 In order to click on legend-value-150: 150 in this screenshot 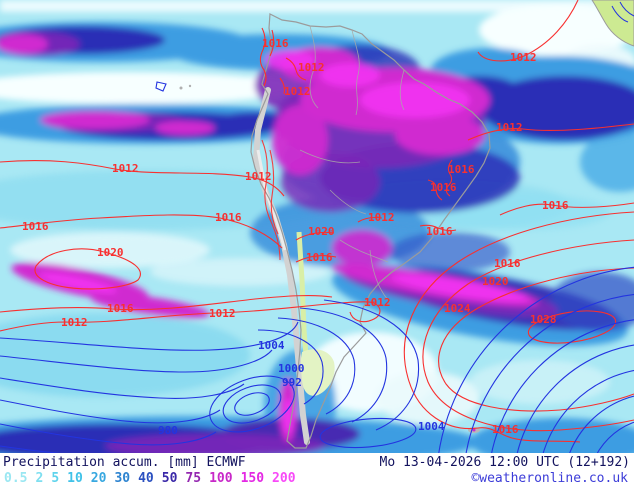, I will do `click(252, 478)`.